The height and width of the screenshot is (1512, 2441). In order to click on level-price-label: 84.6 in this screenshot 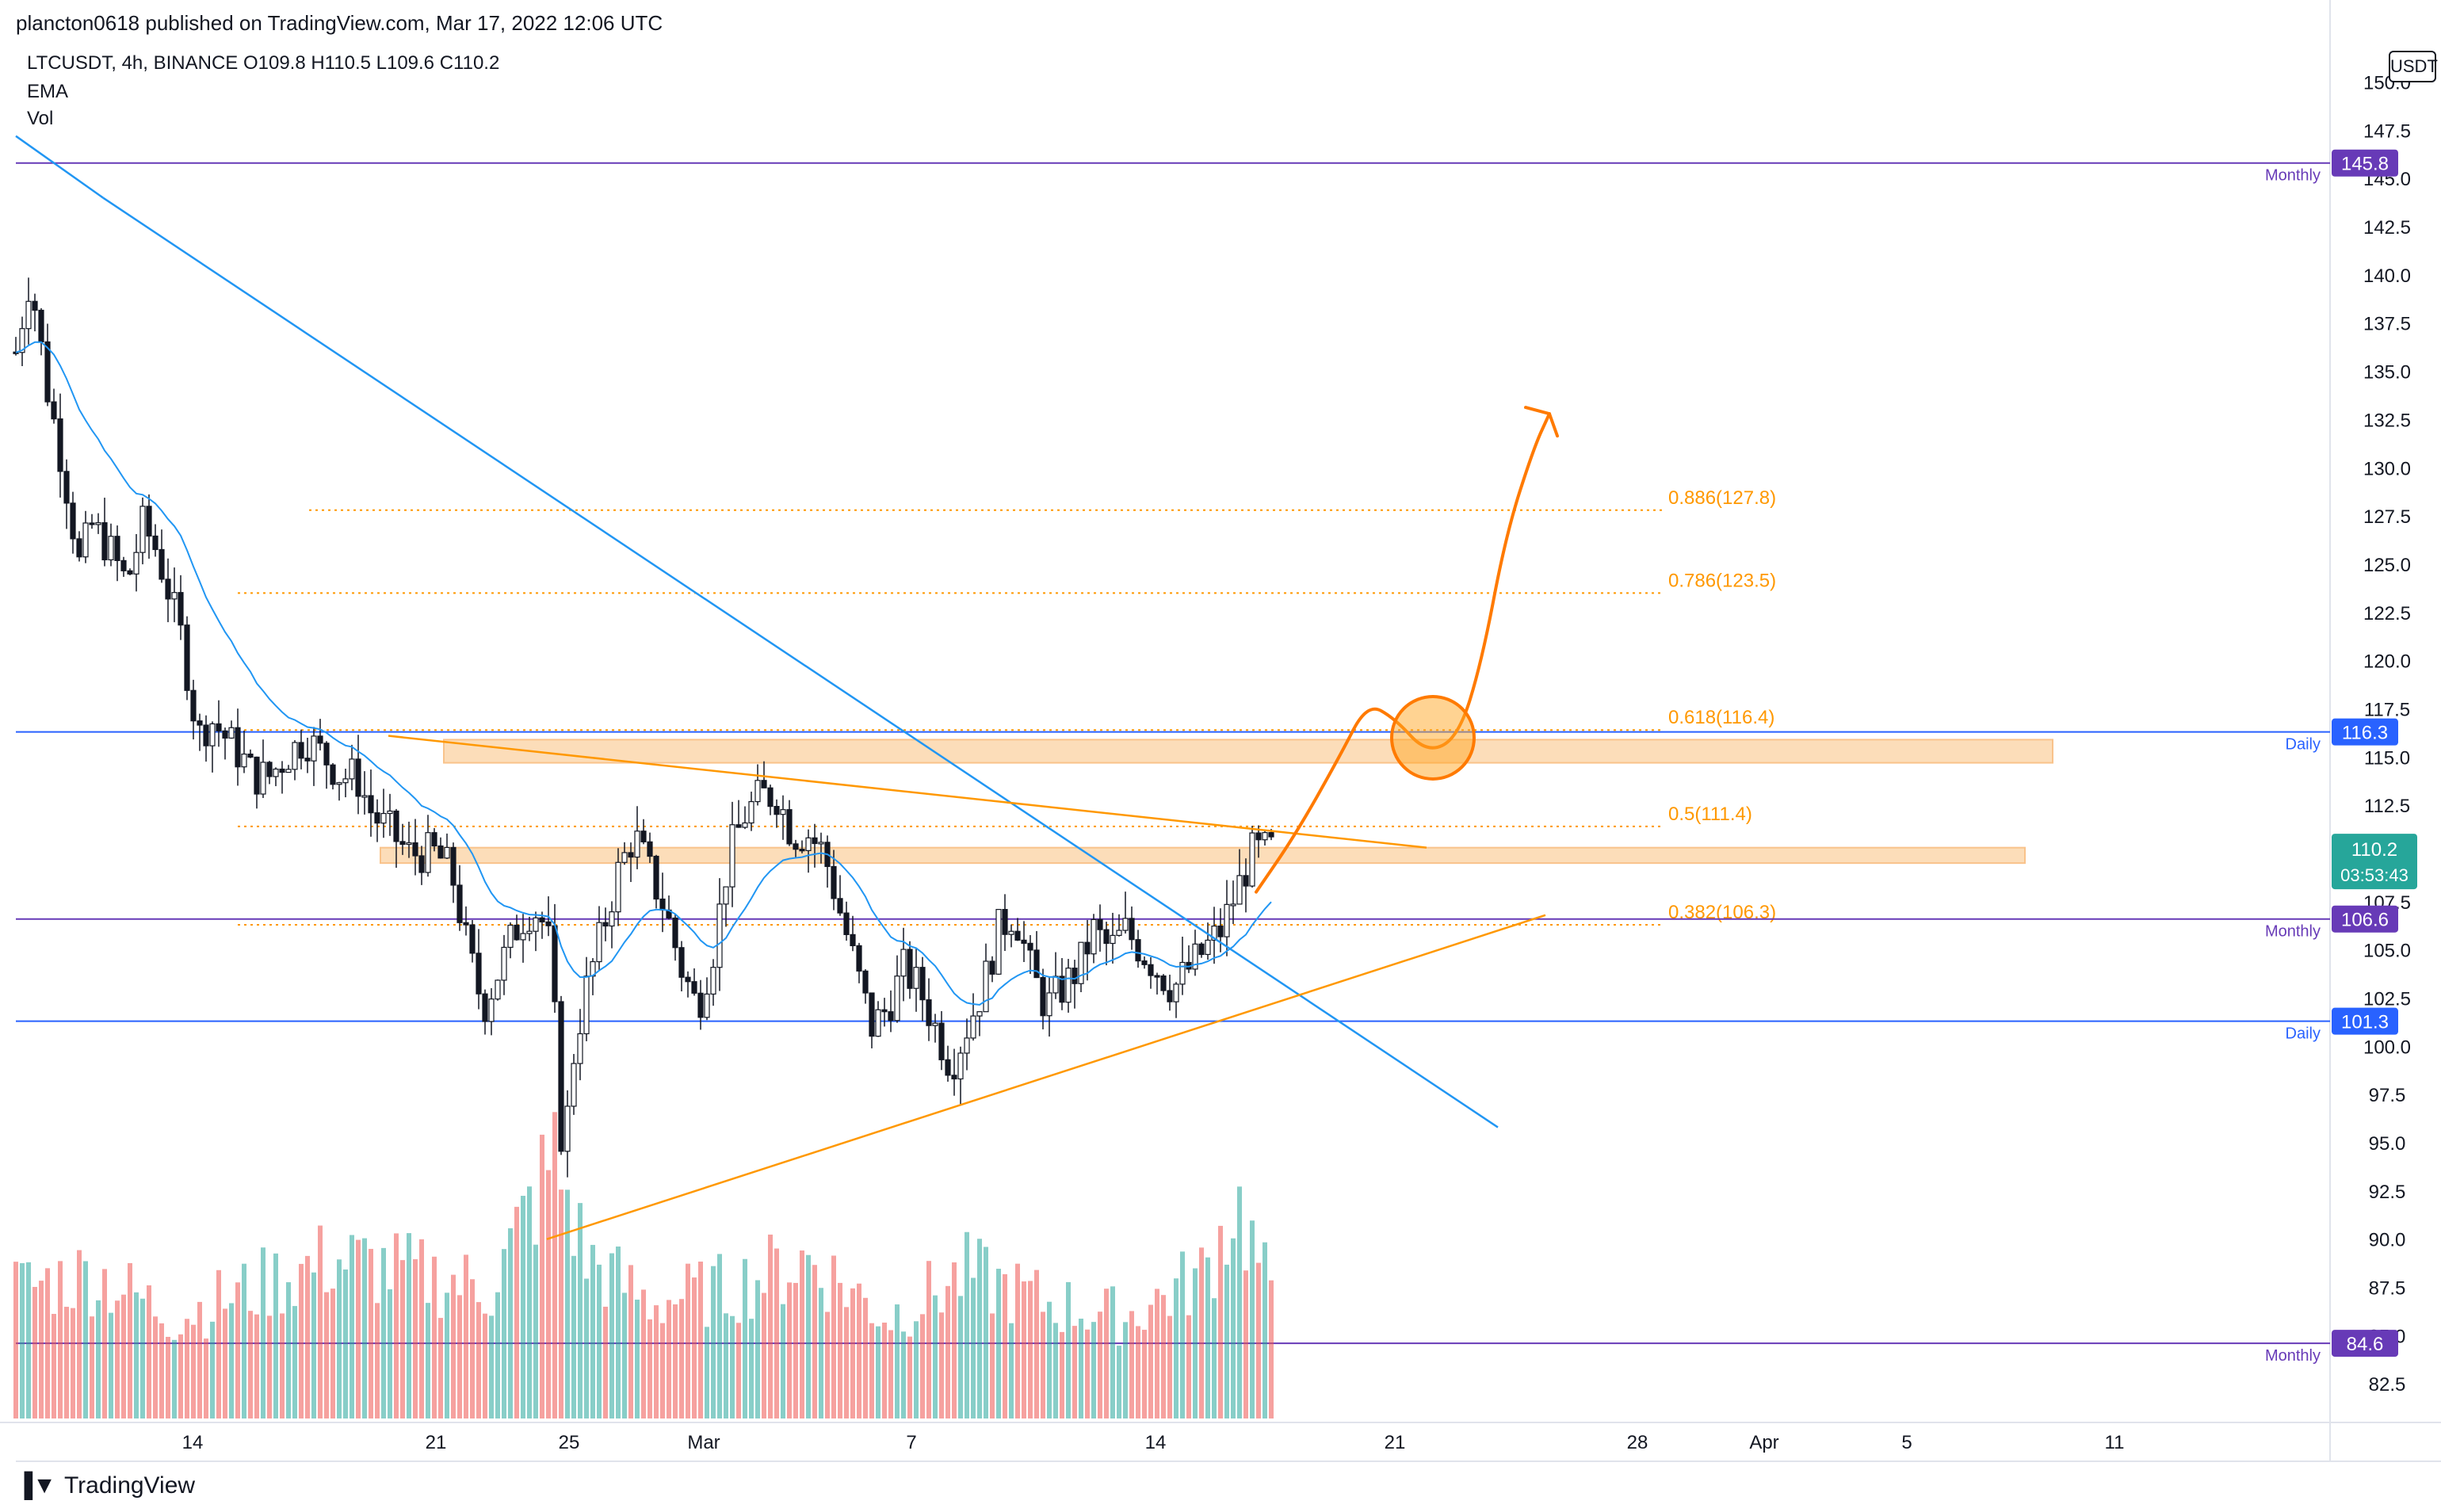, I will do `click(2365, 1344)`.